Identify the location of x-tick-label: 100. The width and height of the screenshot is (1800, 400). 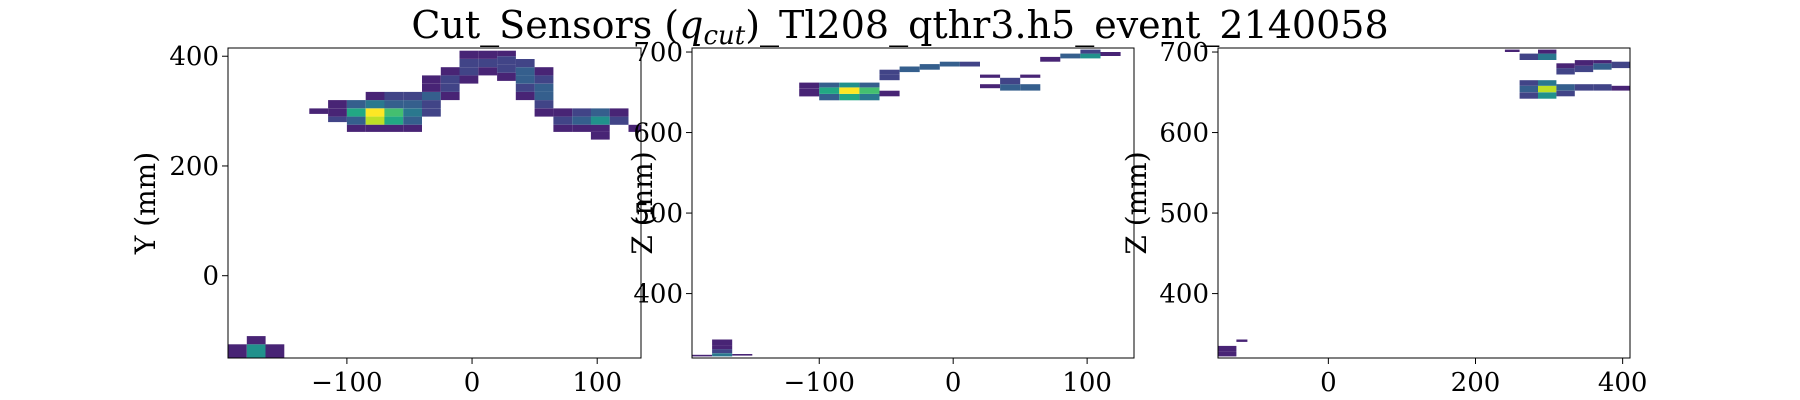
(597, 383).